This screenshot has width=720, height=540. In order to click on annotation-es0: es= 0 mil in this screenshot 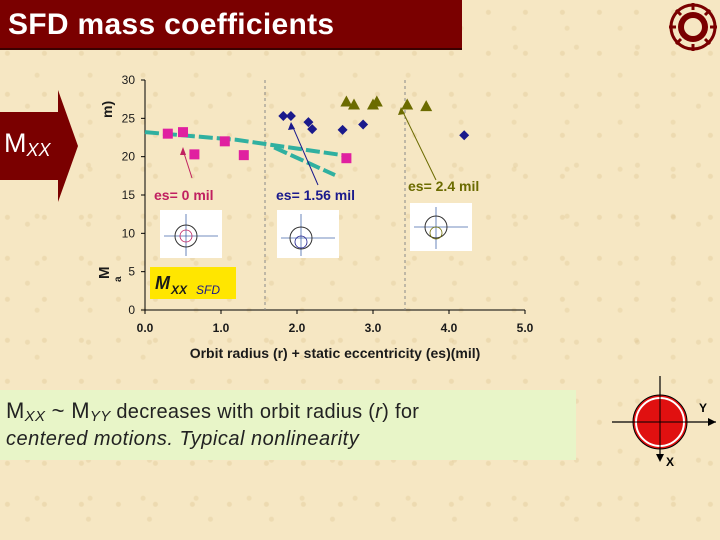, I will do `click(184, 195)`.